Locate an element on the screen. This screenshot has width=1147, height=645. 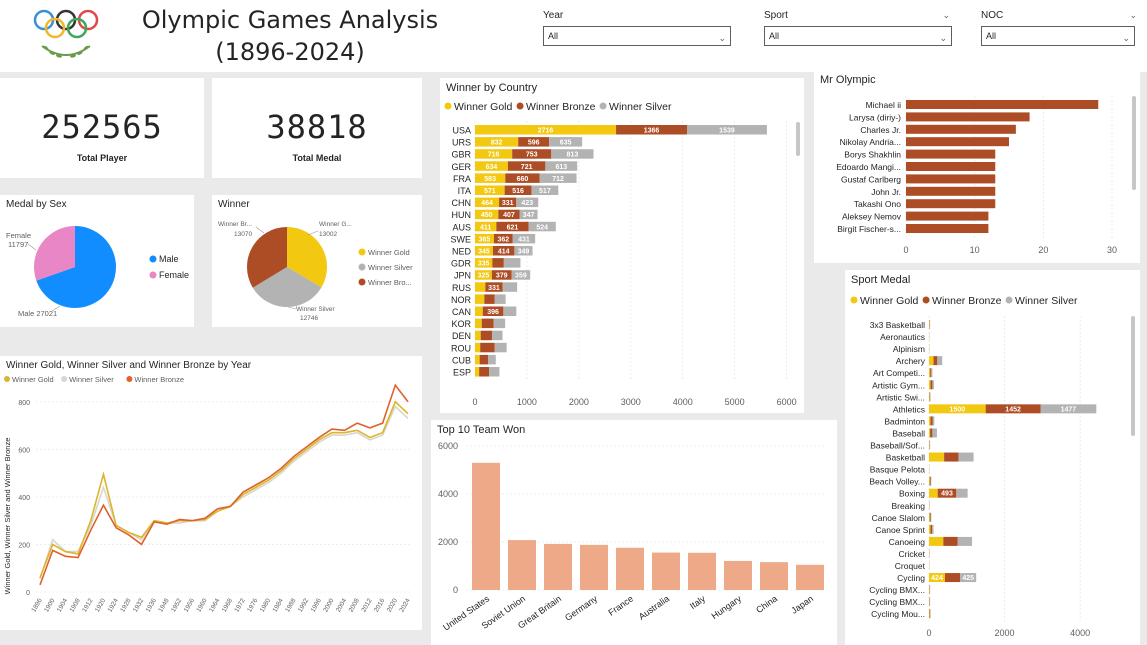
data-label-ned-winner-gold: 345 is located at coordinates (484, 252).